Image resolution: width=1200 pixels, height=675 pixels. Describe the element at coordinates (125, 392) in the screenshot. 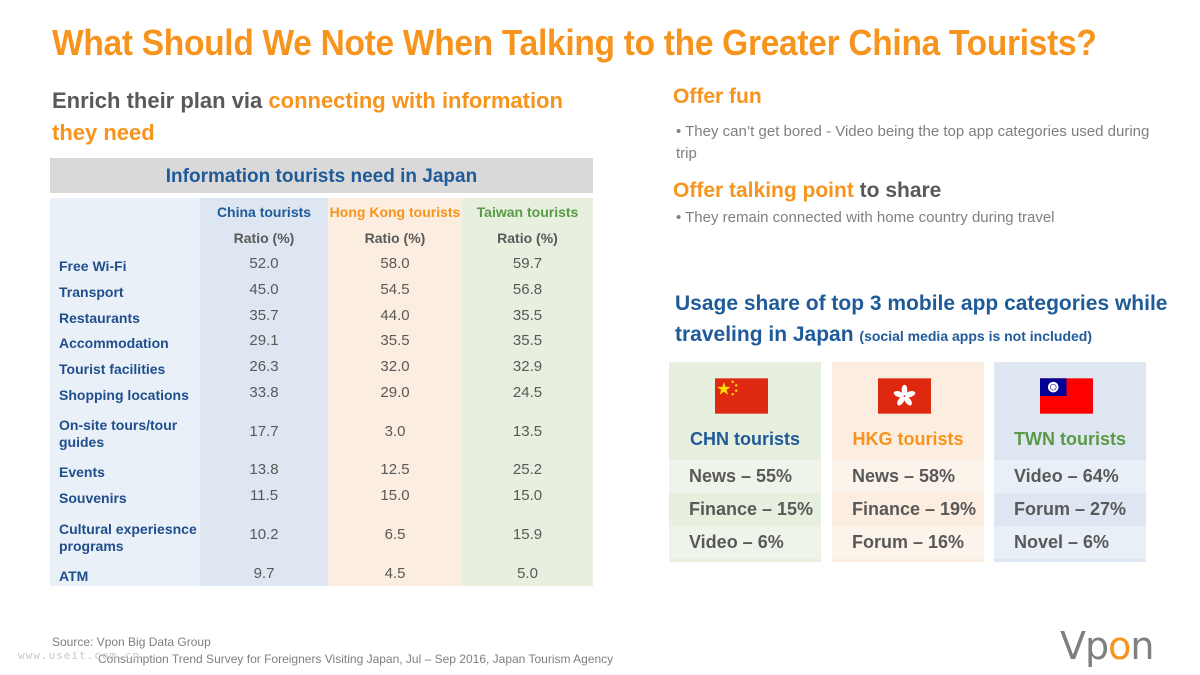

I see `row-label: Shopping locations` at that location.